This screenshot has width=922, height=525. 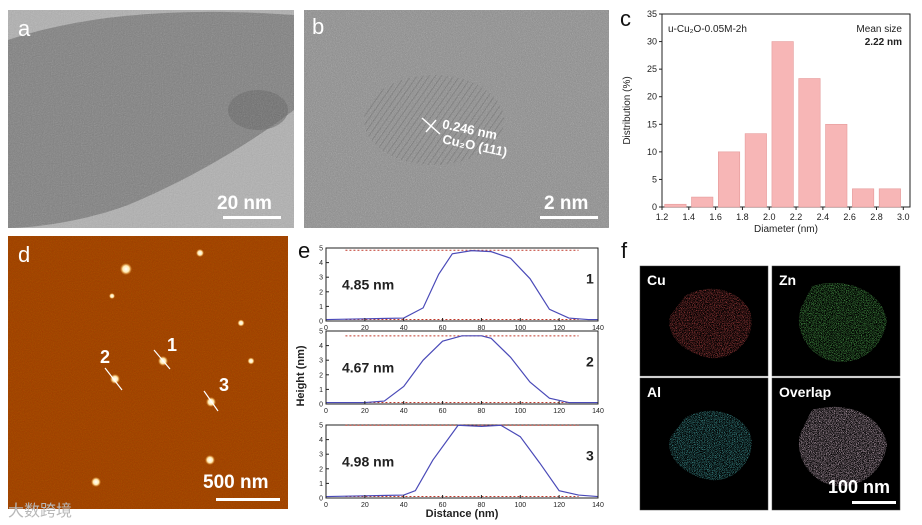 I want to click on afm-particle-label-3: 3, so click(x=224, y=385).